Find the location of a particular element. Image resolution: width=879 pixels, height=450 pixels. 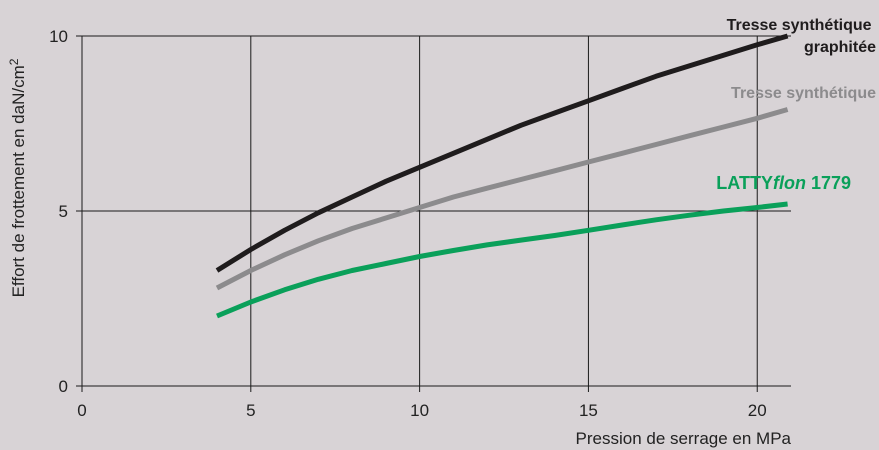

y-axis-title: Effort de frottement en daN/cm2 is located at coordinates (17, 177).